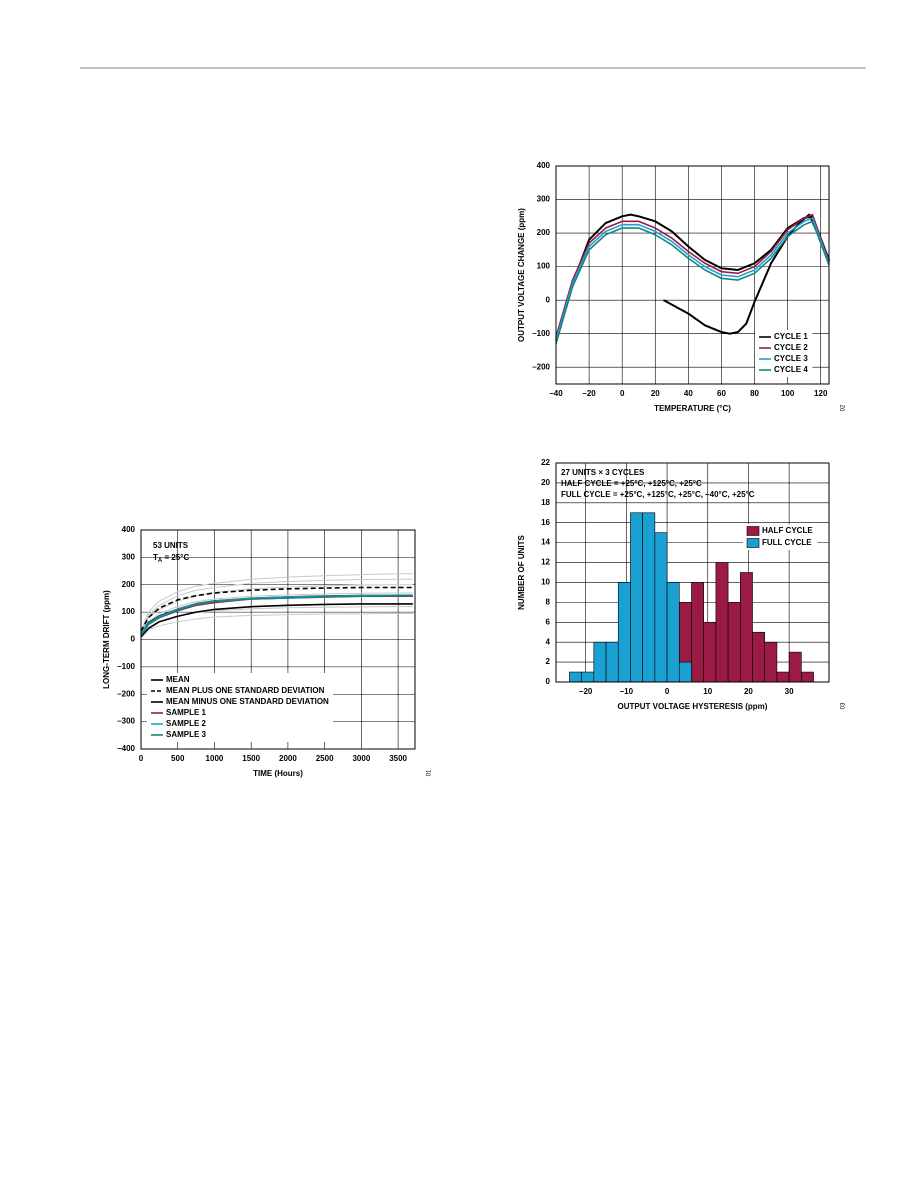 Image resolution: width=918 pixels, height=1188 pixels. Describe the element at coordinates (844, 705) in the screenshot. I see `figure-id: 03` at that location.